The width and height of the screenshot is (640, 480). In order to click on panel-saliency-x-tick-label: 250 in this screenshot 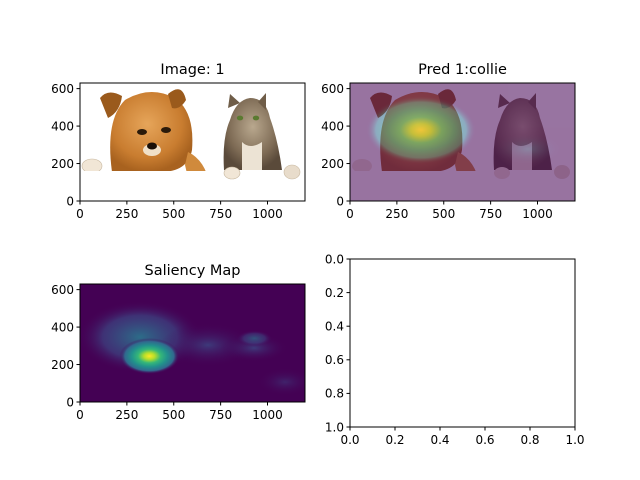, I will do `click(126, 415)`.